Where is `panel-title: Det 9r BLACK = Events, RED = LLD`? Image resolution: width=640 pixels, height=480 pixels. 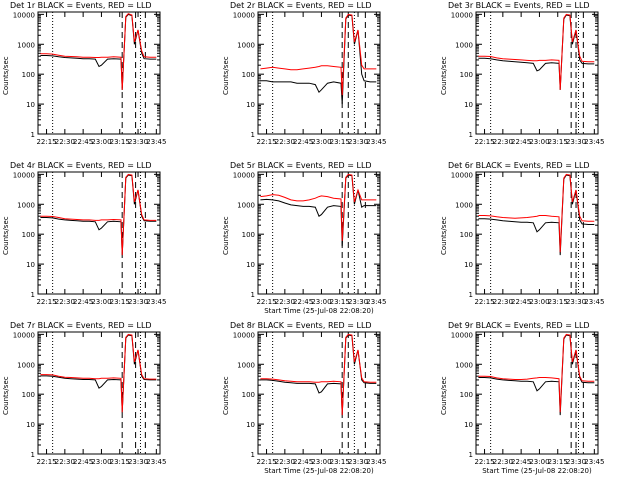
panel-title: Det 9r BLACK = Events, RED = LLD is located at coordinates (519, 325).